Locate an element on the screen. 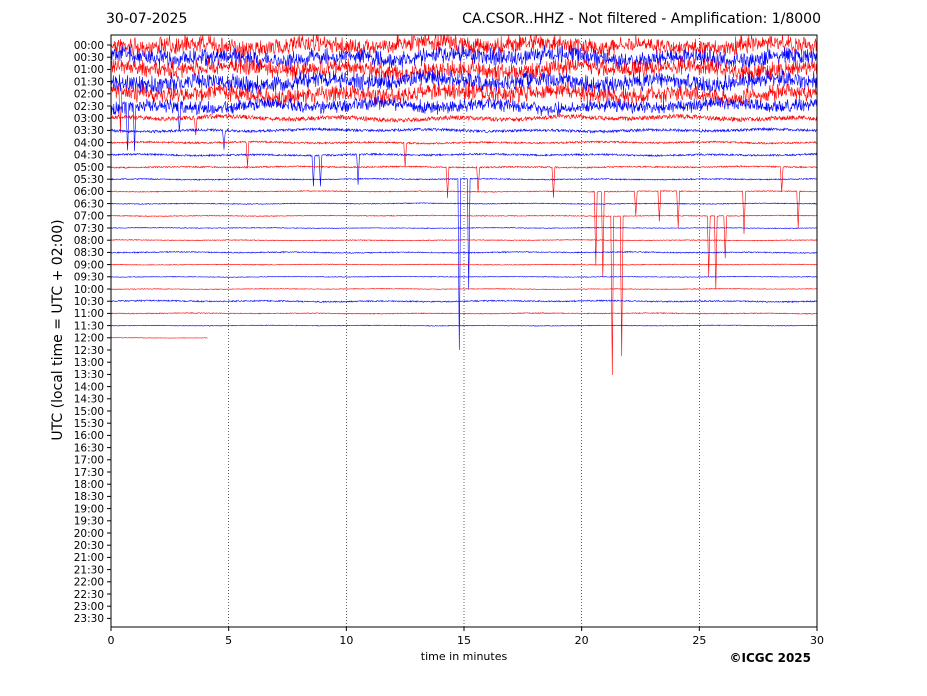 The image size is (927, 696). y-tick-label: 14:30 is located at coordinates (89, 400).